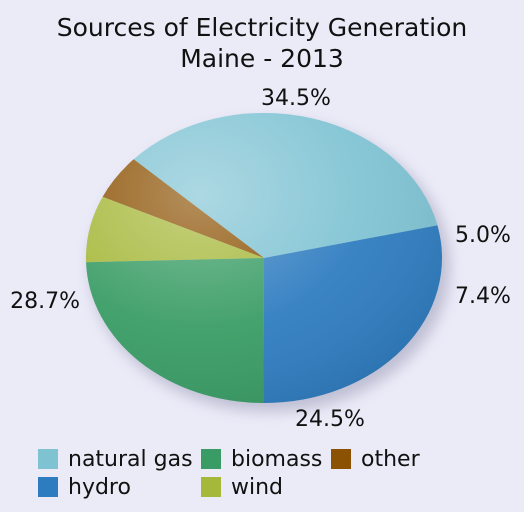 This screenshot has width=524, height=512. I want to click on legend-label-natural-gas: natural gas, so click(130, 459).